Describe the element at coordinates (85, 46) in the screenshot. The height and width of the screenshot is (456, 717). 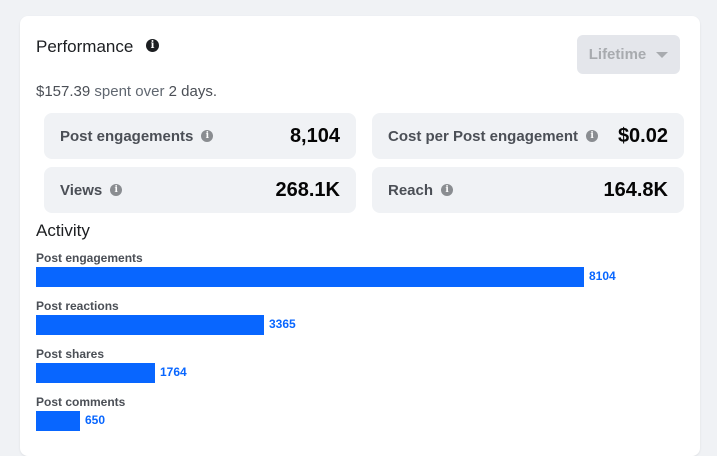
I see `performance-title: Performance` at that location.